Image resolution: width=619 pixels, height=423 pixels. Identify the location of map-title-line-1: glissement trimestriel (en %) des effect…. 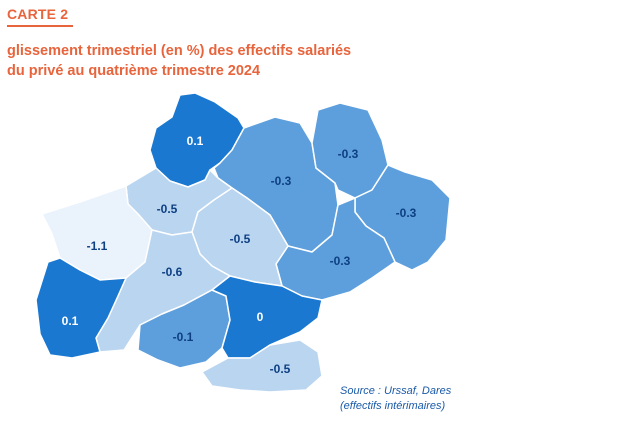
(179, 51).